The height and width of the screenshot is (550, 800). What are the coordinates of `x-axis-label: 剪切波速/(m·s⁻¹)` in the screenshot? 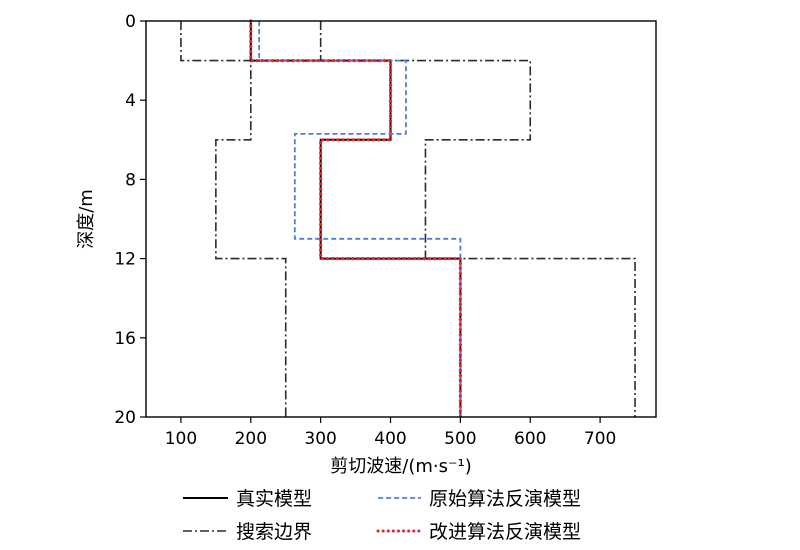 It's located at (400, 466).